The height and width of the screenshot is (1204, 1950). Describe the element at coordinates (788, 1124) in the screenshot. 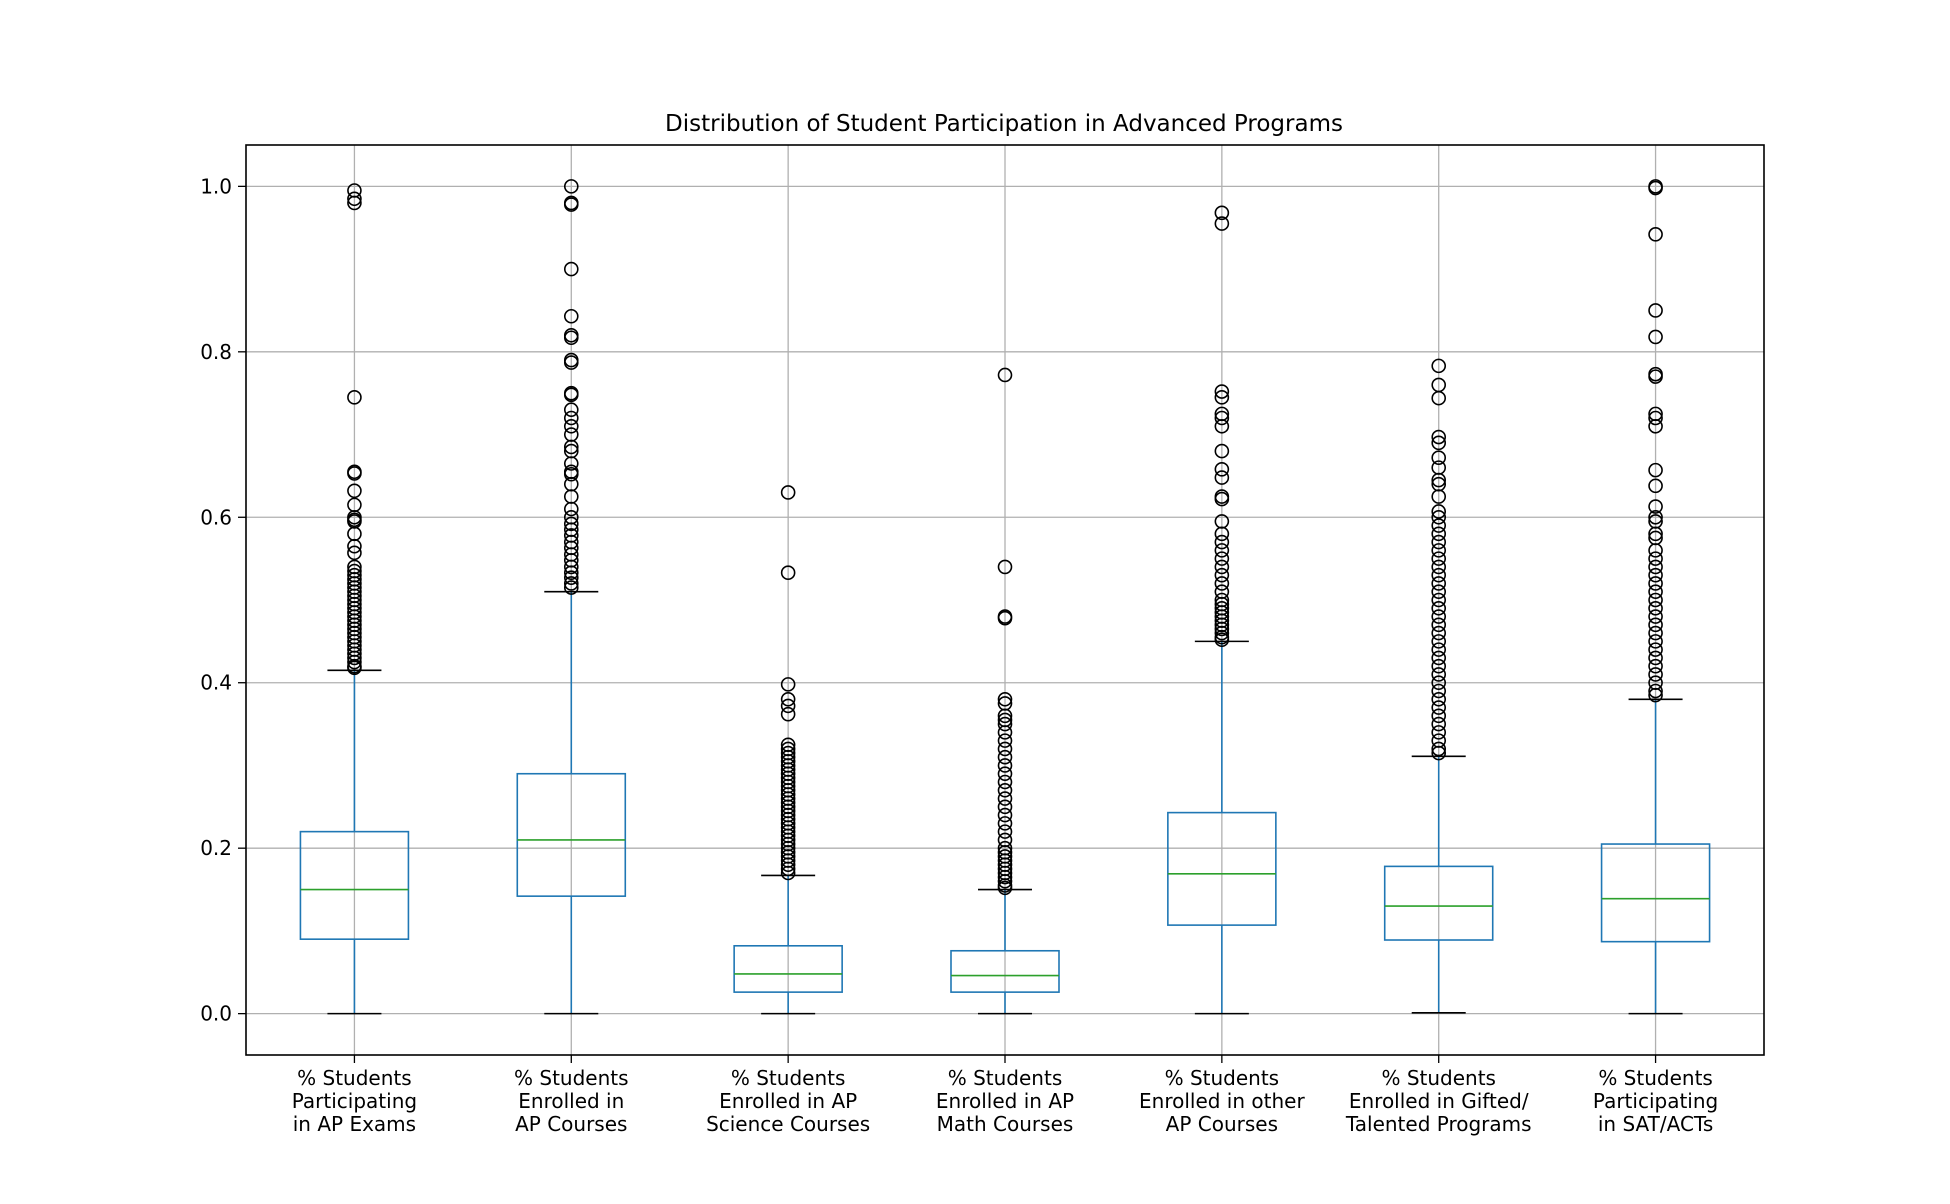

I see `x-tick-label-line: Science Courses` at that location.